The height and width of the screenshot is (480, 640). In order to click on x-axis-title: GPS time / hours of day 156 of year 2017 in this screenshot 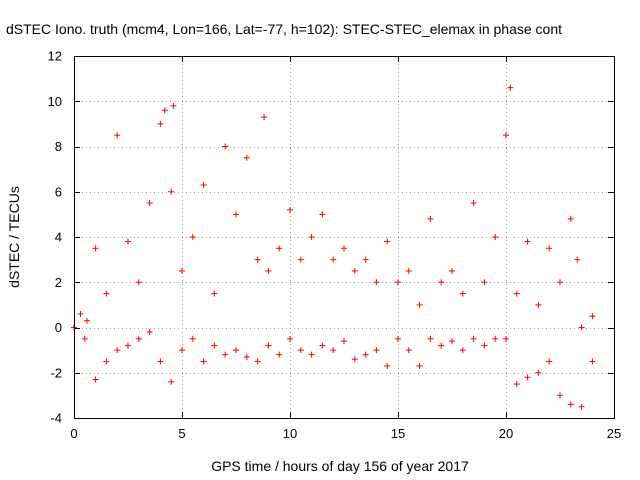, I will do `click(340, 466)`.